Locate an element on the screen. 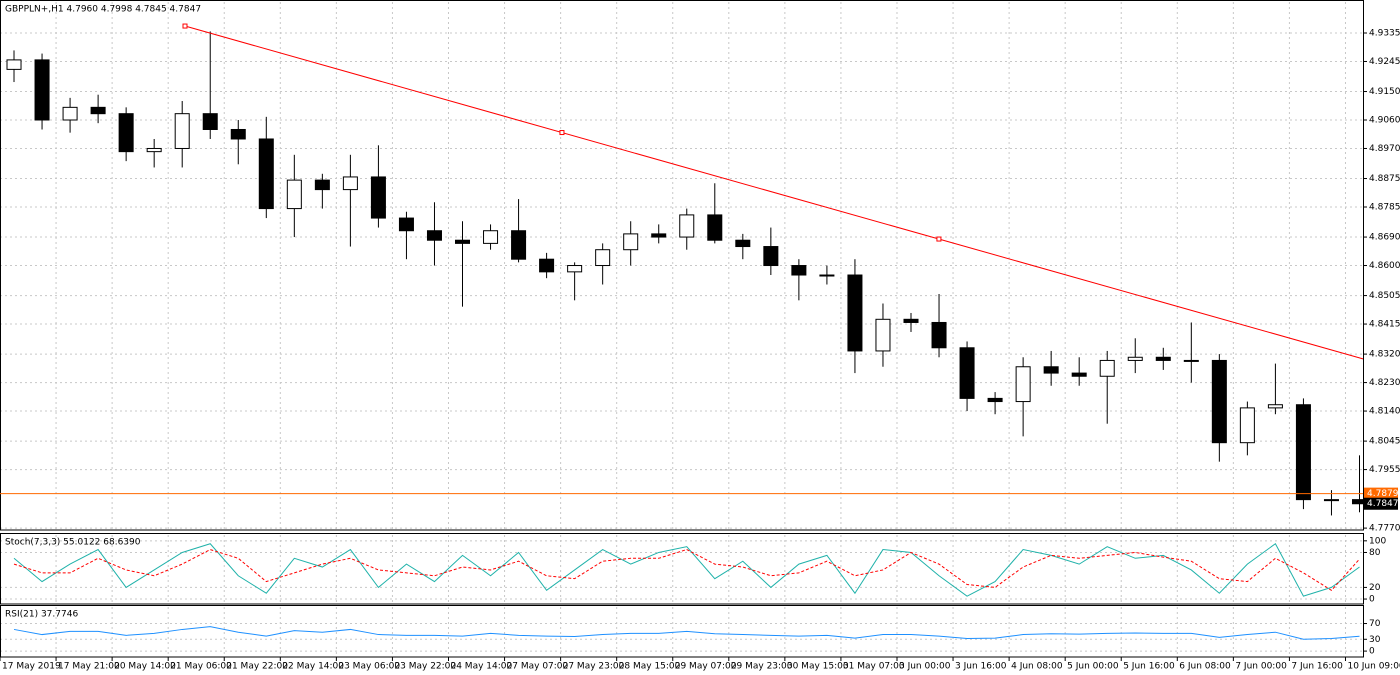 This screenshot has width=1400, height=675. y-tick-label: 4.9060 is located at coordinates (1384, 121).